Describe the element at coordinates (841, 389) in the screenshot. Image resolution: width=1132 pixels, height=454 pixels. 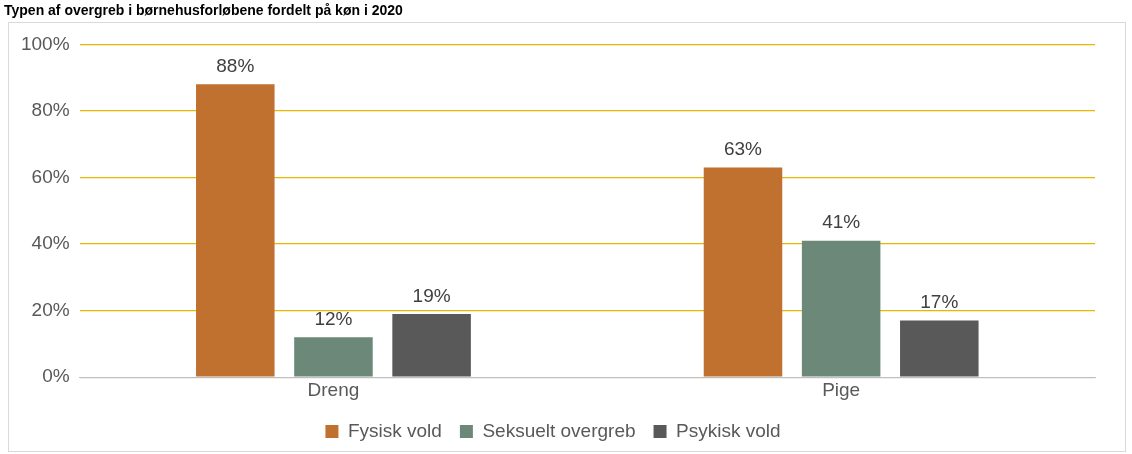
I see `x-tick-label: Pige` at that location.